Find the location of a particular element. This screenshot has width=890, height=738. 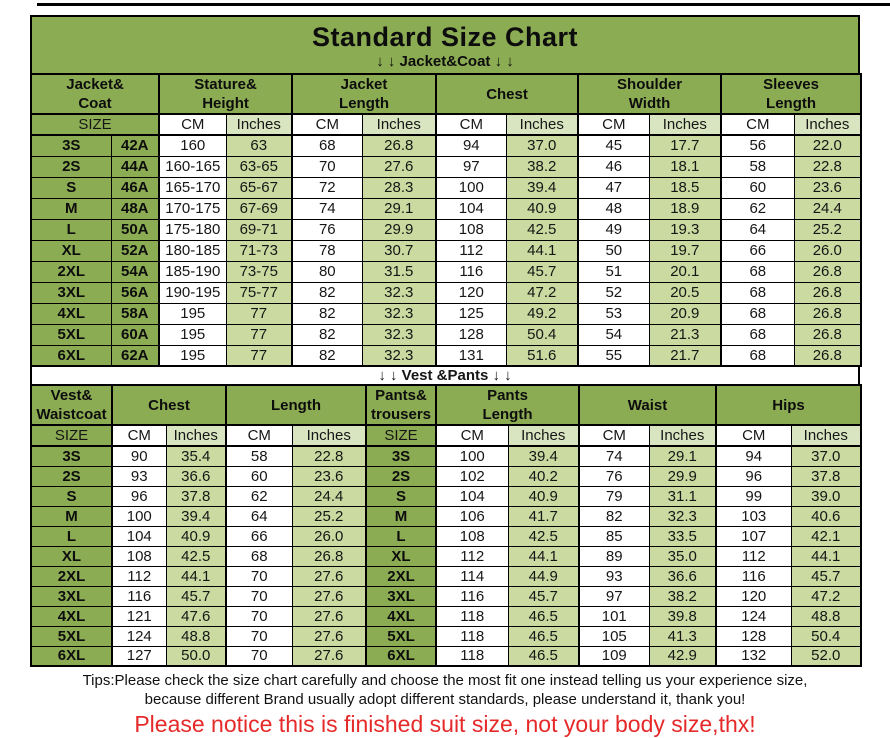

data-cell: 37.0 is located at coordinates (542, 145).